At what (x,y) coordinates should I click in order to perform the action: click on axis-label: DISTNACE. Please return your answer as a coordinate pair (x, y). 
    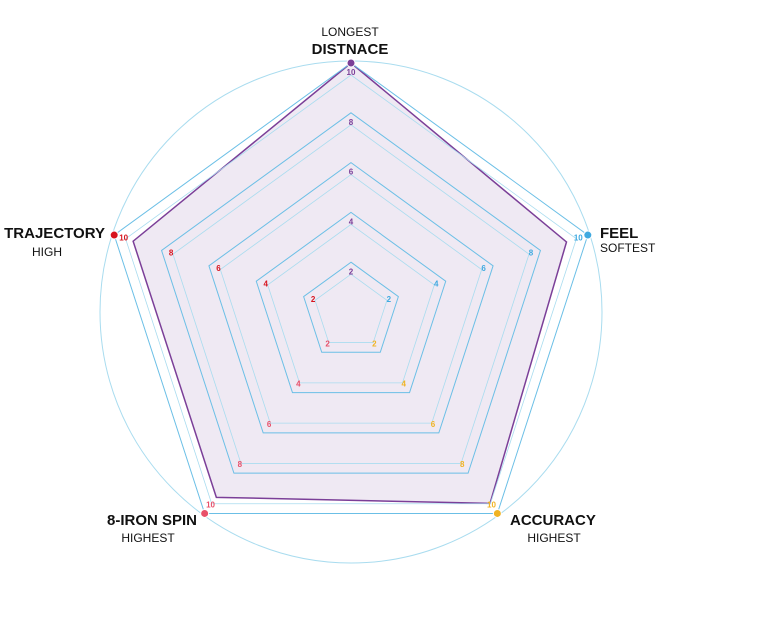
    Looking at the image, I should click on (350, 49).